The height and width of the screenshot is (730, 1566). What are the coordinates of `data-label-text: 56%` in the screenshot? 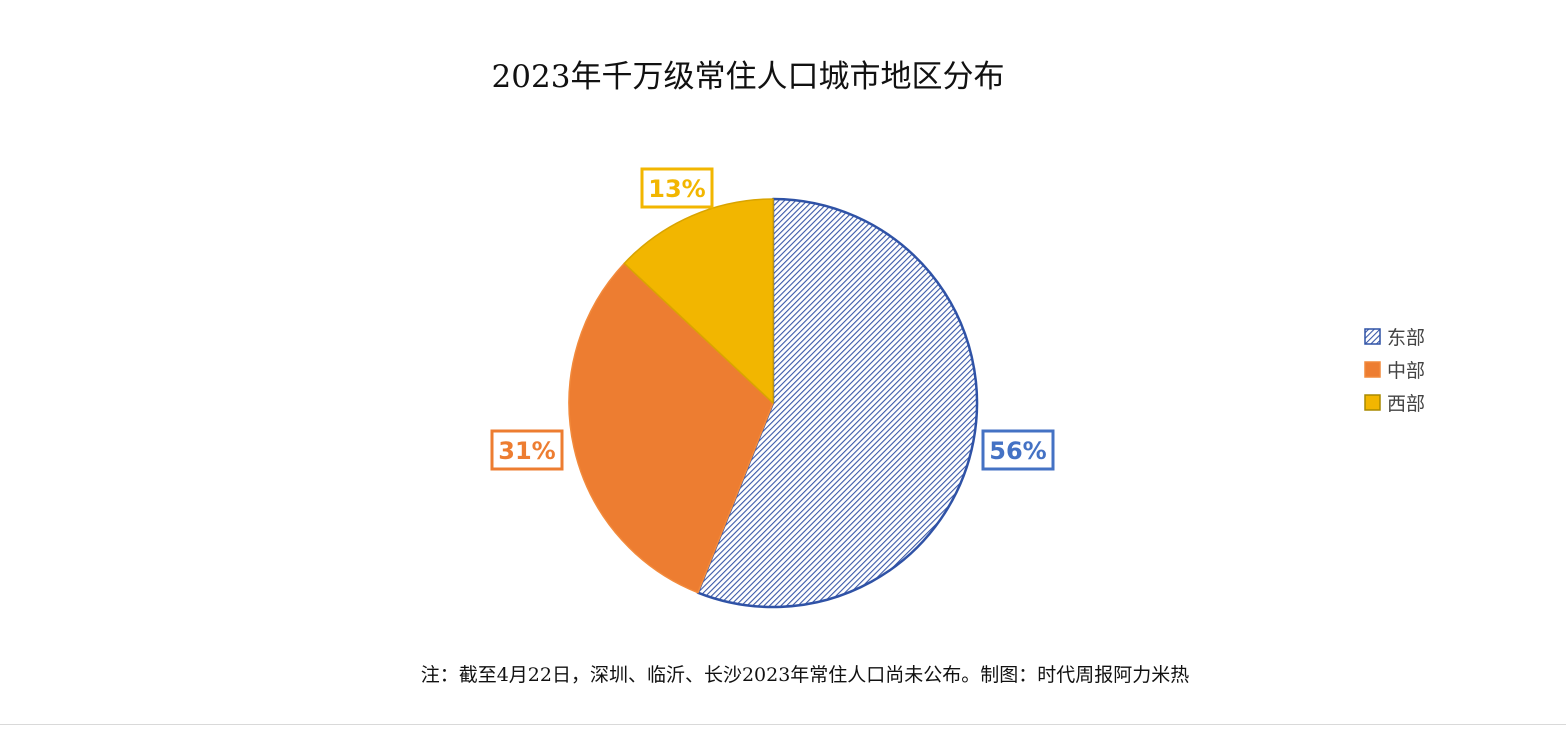 It's located at (1017, 451).